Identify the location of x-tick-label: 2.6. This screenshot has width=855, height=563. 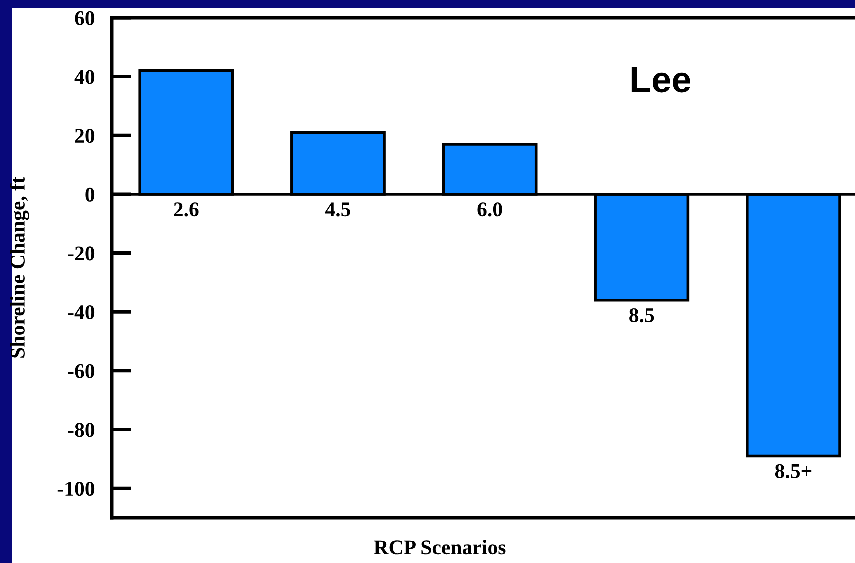
(186, 209).